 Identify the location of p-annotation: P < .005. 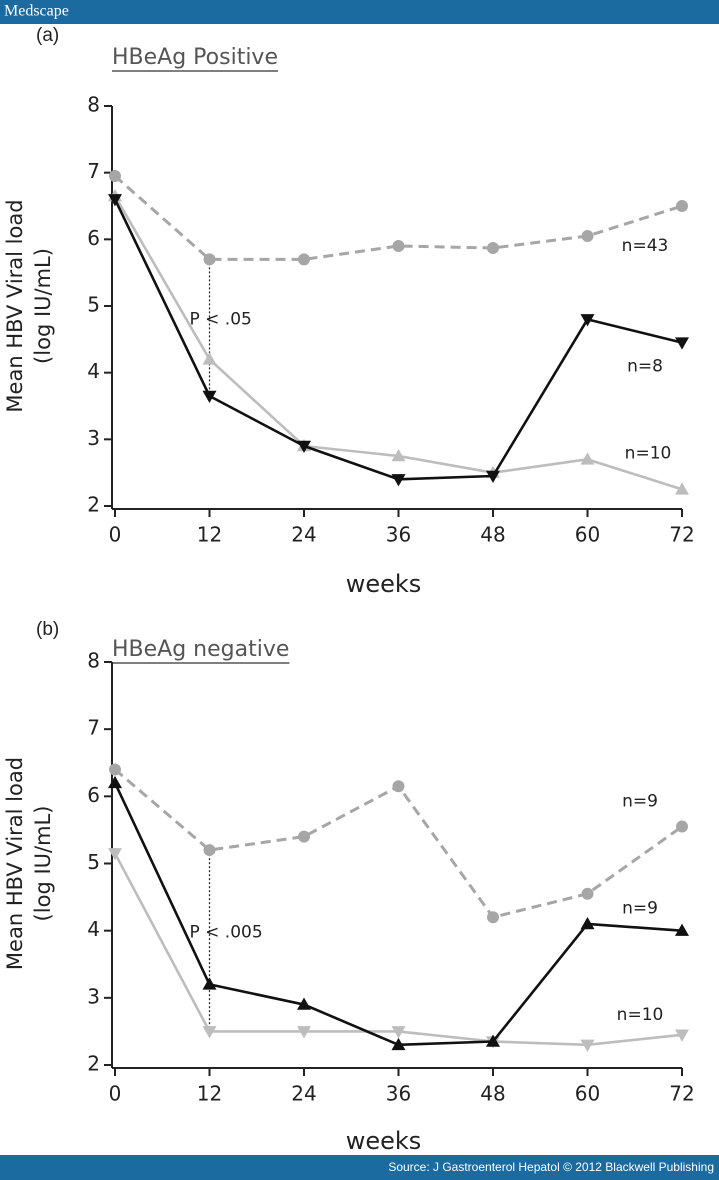
(226, 933).